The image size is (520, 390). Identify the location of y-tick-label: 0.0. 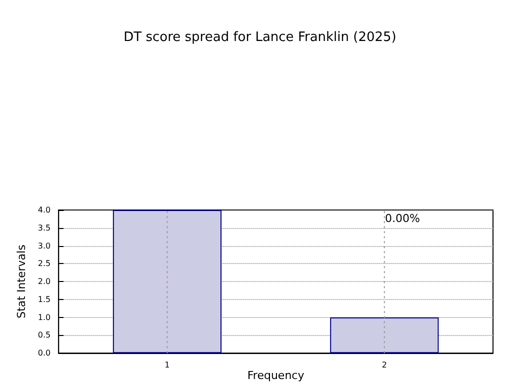
(44, 353).